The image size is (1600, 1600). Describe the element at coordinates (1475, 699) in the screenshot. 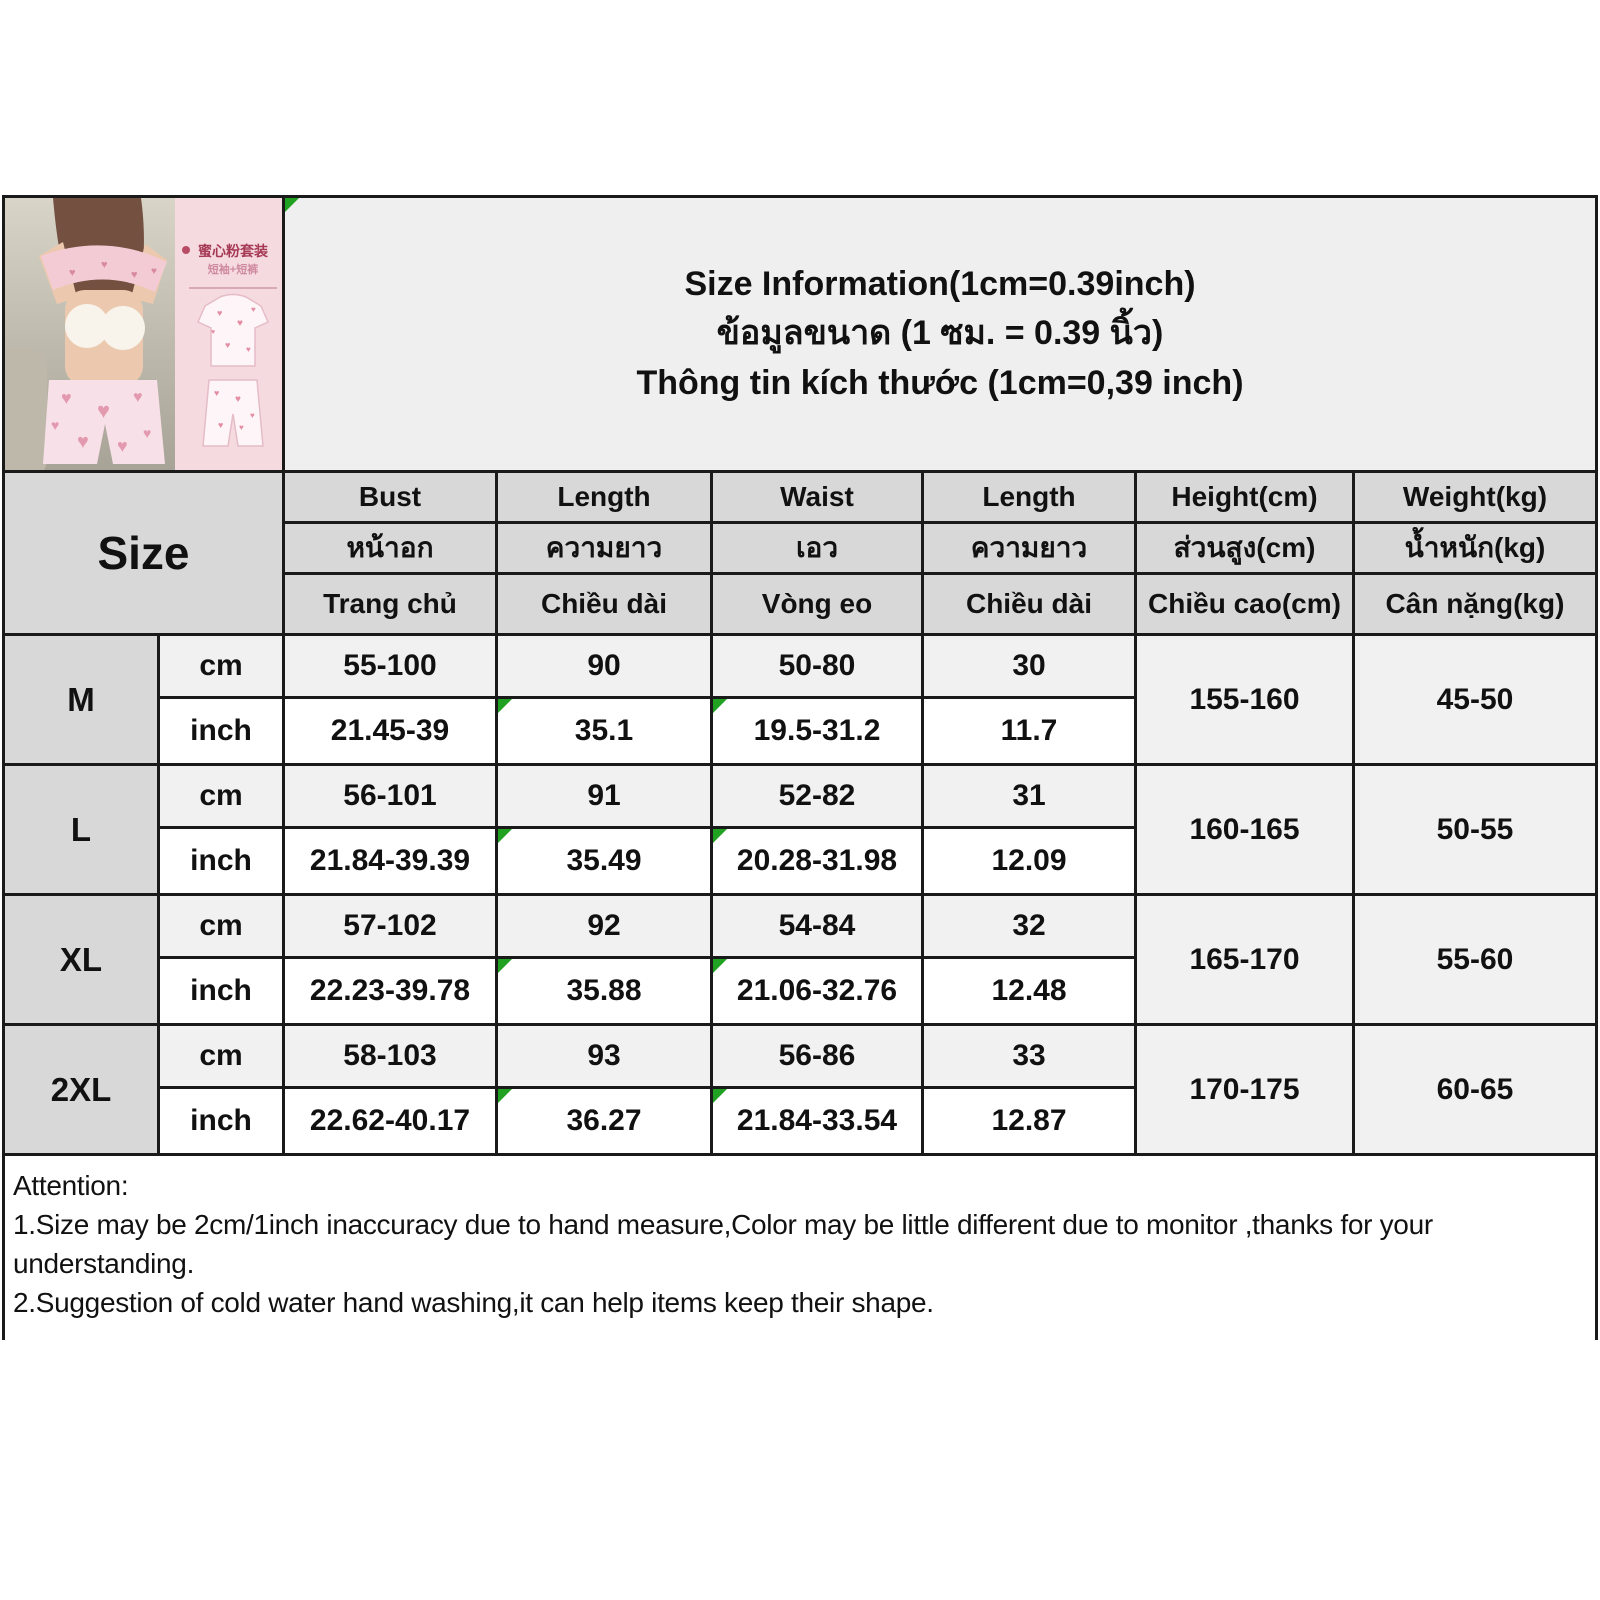

I see `cell-m-weight: 45-50` at that location.